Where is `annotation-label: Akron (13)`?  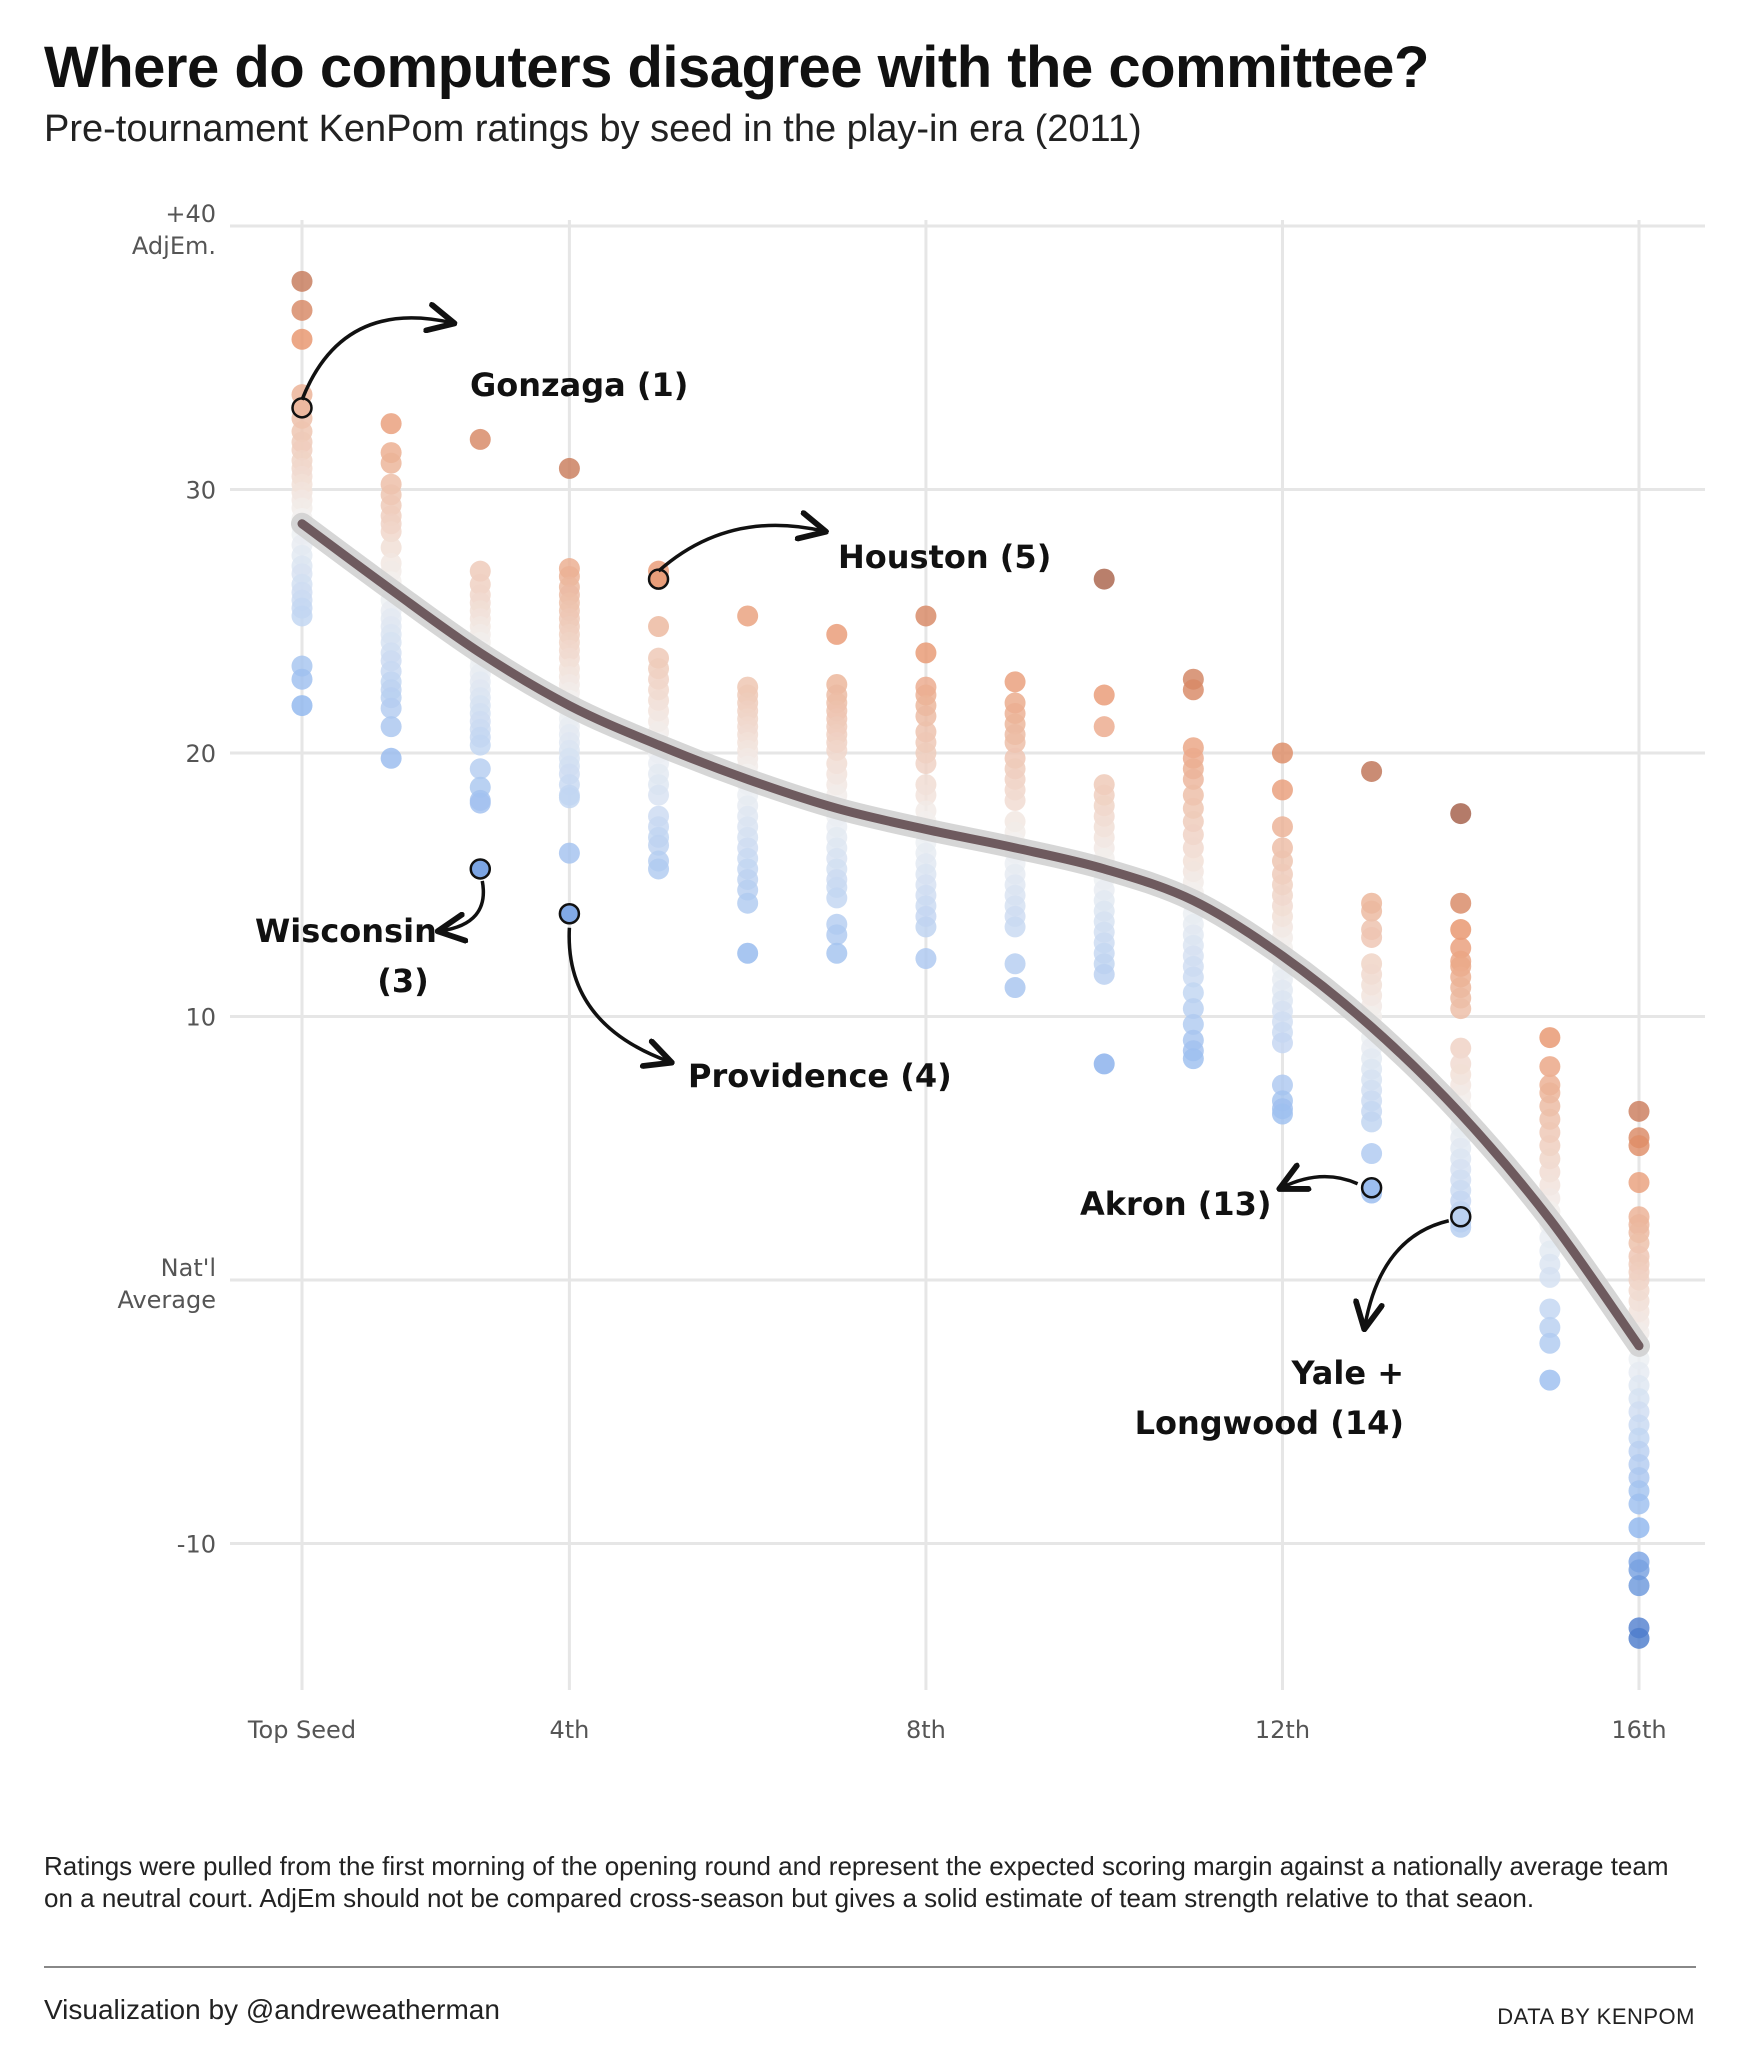 annotation-label: Akron (13) is located at coordinates (1176, 1204).